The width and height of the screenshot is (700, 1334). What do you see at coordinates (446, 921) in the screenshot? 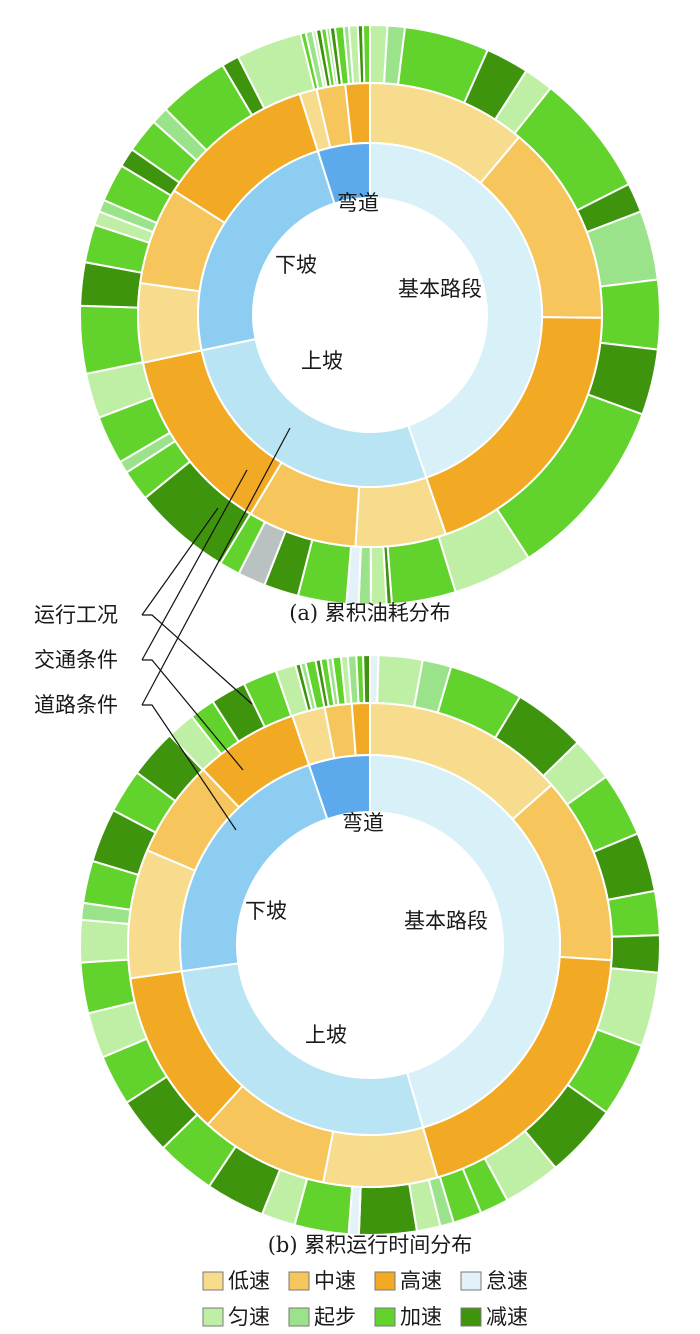
I see `road-label-b-0: 基本路段` at bounding box center [446, 921].